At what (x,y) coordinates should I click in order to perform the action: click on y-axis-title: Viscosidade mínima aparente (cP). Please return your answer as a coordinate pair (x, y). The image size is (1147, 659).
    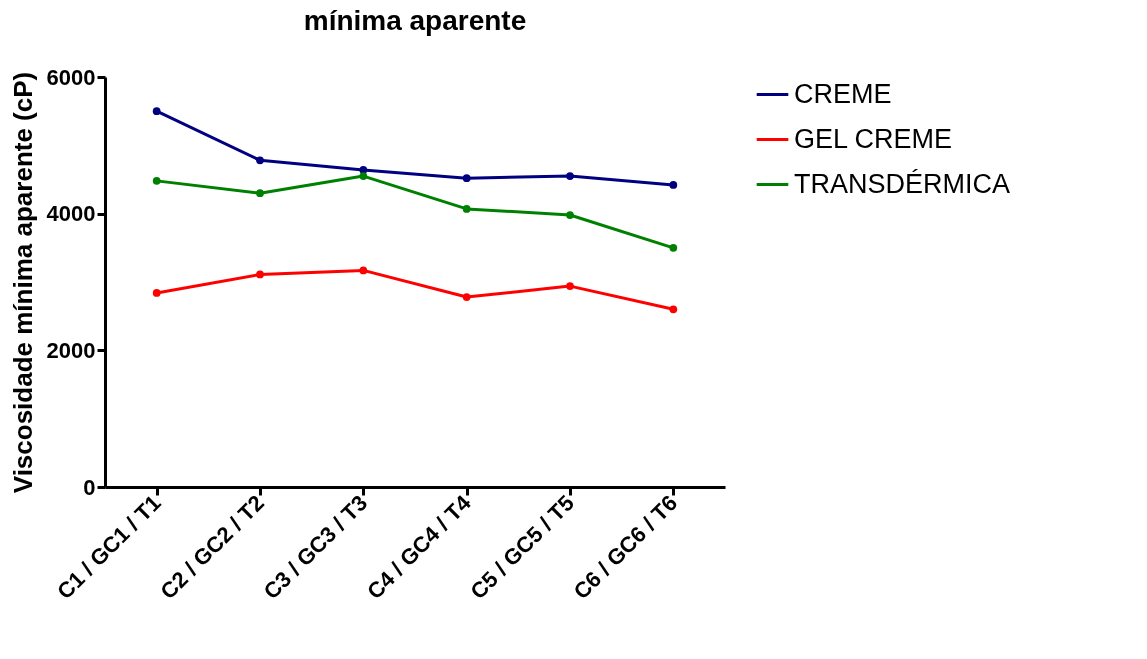
    Looking at the image, I should click on (22, 282).